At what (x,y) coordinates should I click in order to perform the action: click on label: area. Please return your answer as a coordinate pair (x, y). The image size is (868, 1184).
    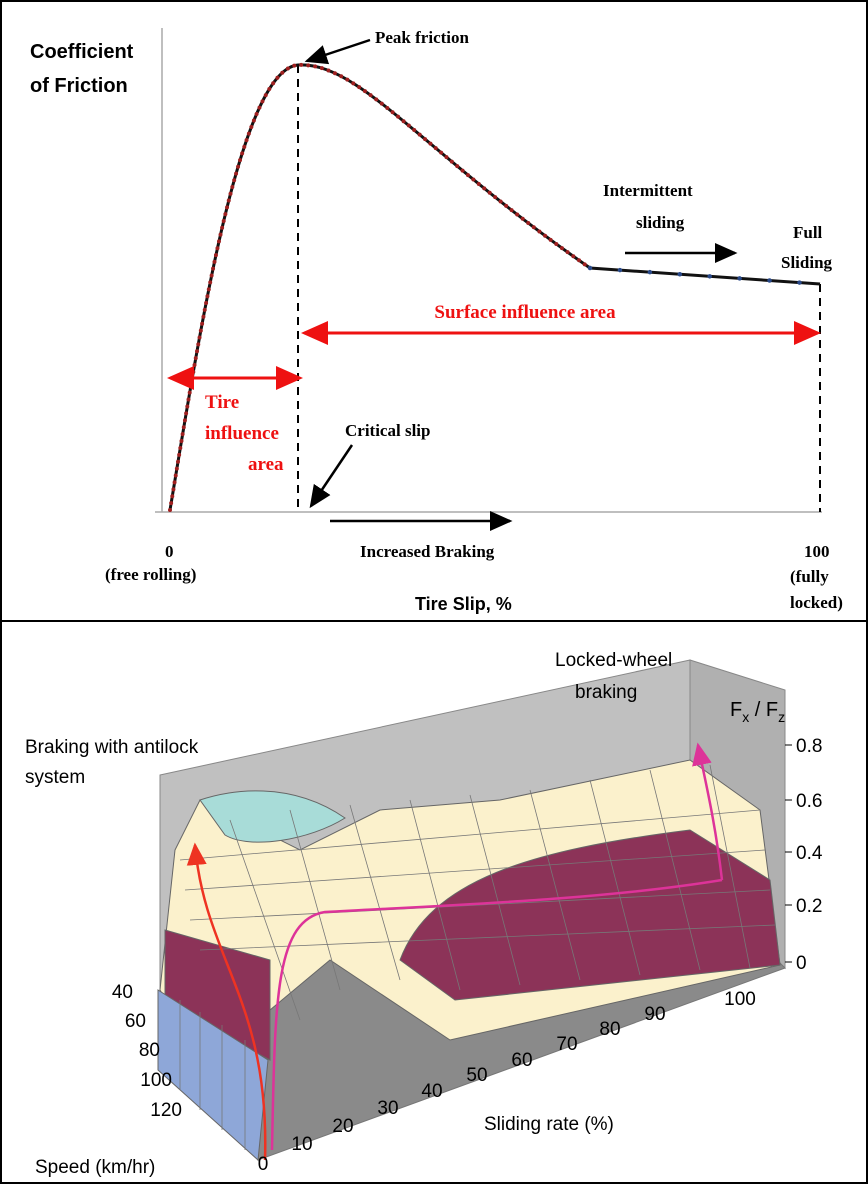
    Looking at the image, I should click on (266, 464).